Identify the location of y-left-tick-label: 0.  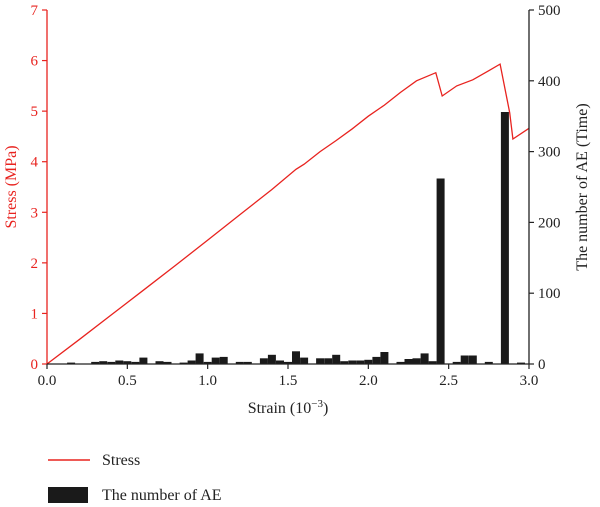
(35, 365).